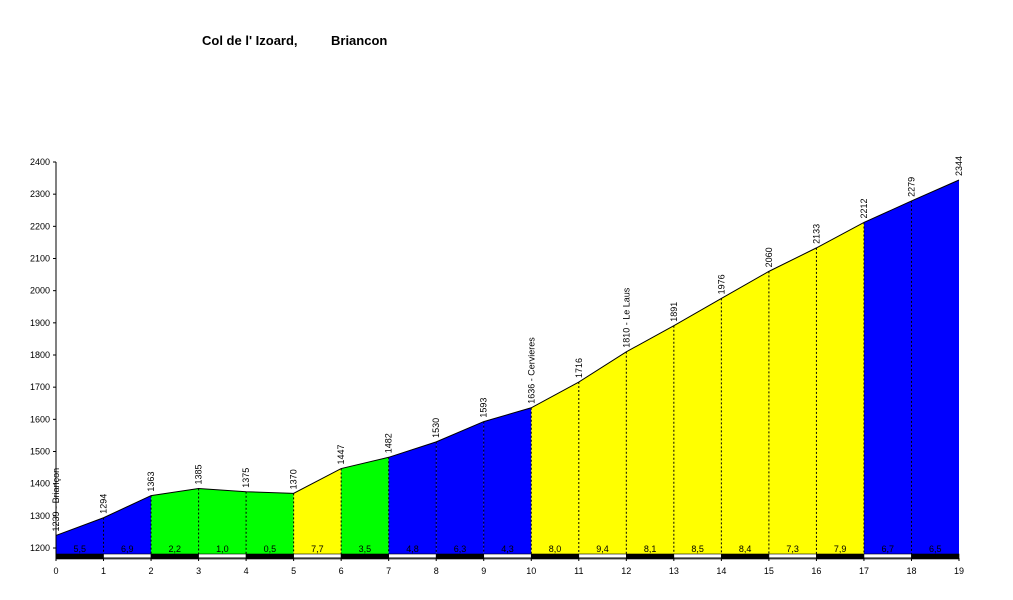 This screenshot has width=1013, height=600. What do you see at coordinates (745, 549) in the screenshot?
I see `gradient-label: 8,4` at bounding box center [745, 549].